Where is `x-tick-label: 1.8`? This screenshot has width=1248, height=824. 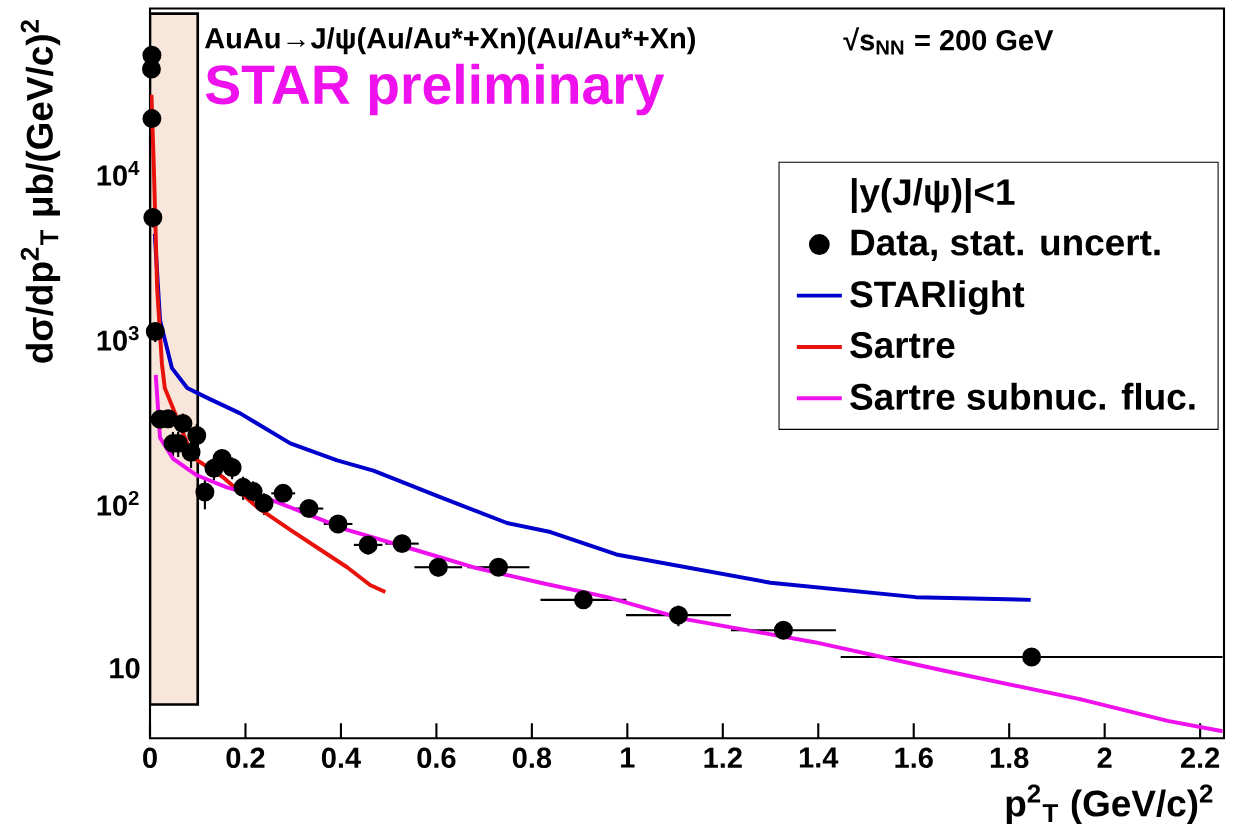
x-tick-label: 1.8 is located at coordinates (1009, 757).